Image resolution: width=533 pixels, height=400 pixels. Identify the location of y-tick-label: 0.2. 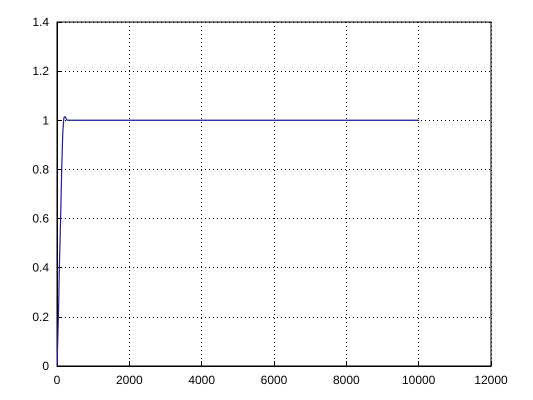
(41, 317).